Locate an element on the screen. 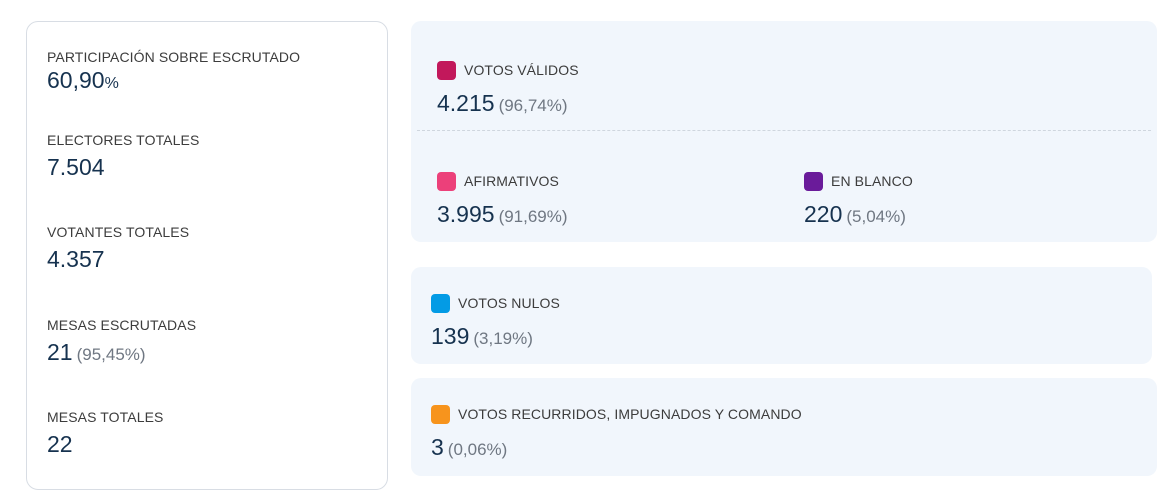  total-tables-stat: MESAS TOTALES 22 is located at coordinates (105, 433).